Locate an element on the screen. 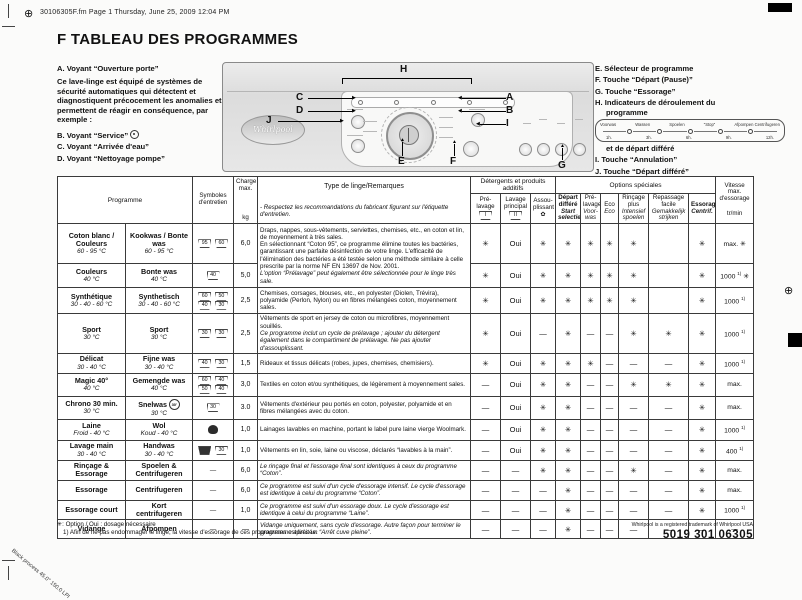 This screenshot has width=802, height=600. care-symbols: 60 40 50 40 is located at coordinates (213, 384).